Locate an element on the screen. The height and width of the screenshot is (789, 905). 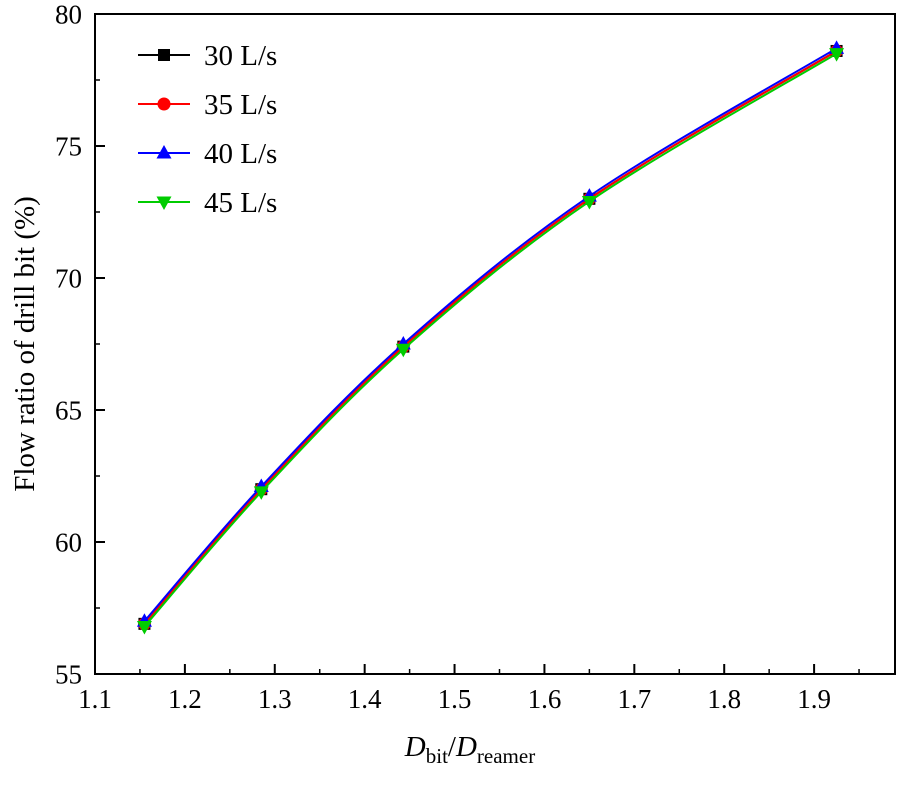
legend: 30 L/s 35 L/s 40 L/s 45 L/s is located at coordinates (207, 129).